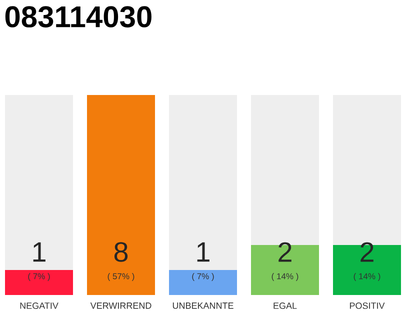 The image size is (410, 320). Describe the element at coordinates (203, 305) in the screenshot. I see `x-tick-label: UNBEKANNTE` at that location.